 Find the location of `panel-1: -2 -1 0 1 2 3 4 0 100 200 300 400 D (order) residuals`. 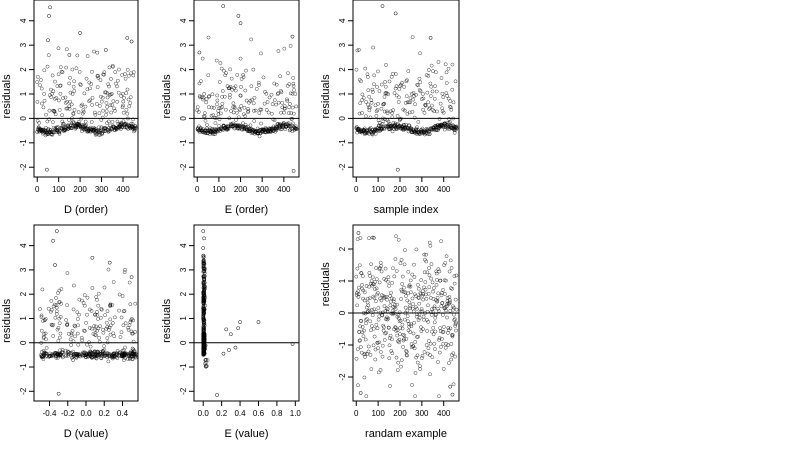

panel-1: -2 -1 0 1 2 3 4 0 100 200 300 400 D (order) residuals is located at coordinates (70, 108).